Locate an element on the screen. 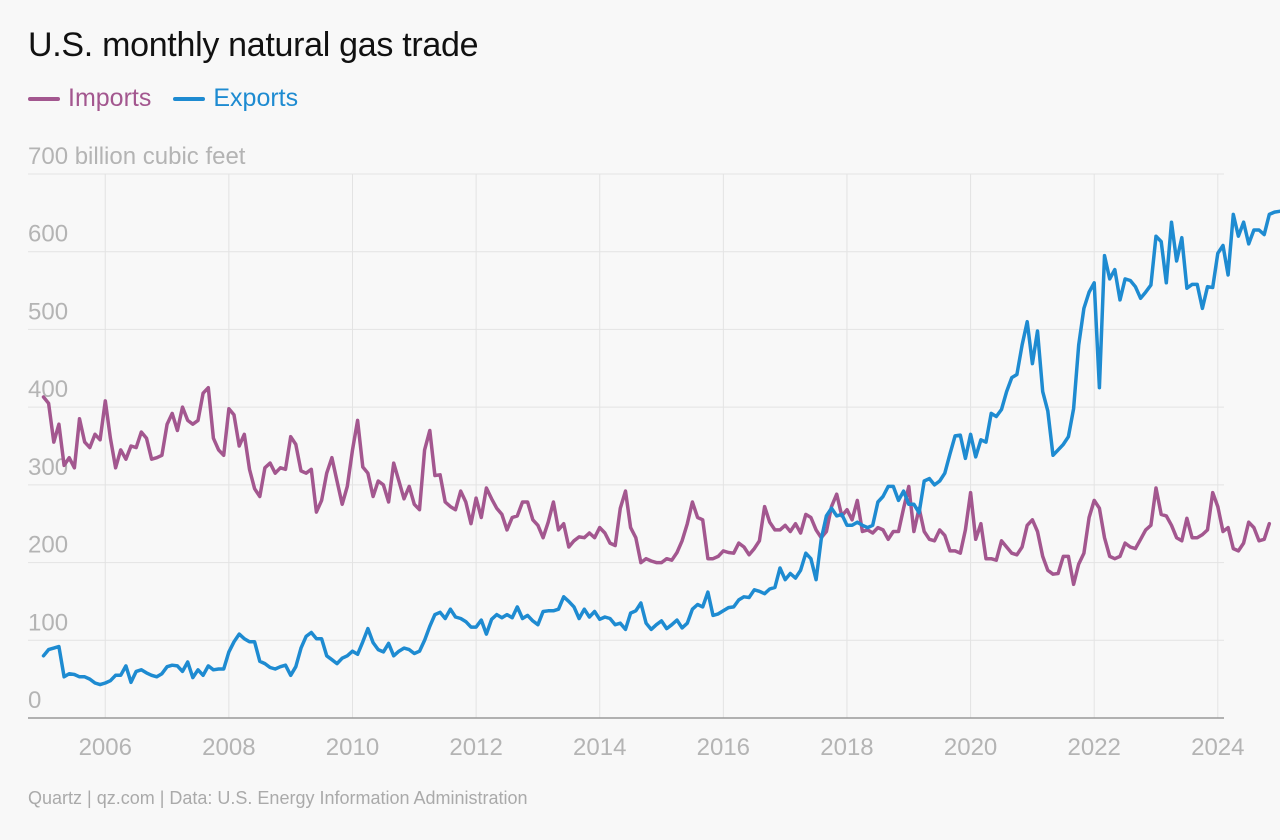 The height and width of the screenshot is (840, 1280). x-tick-label: 2010 is located at coordinates (352, 747).